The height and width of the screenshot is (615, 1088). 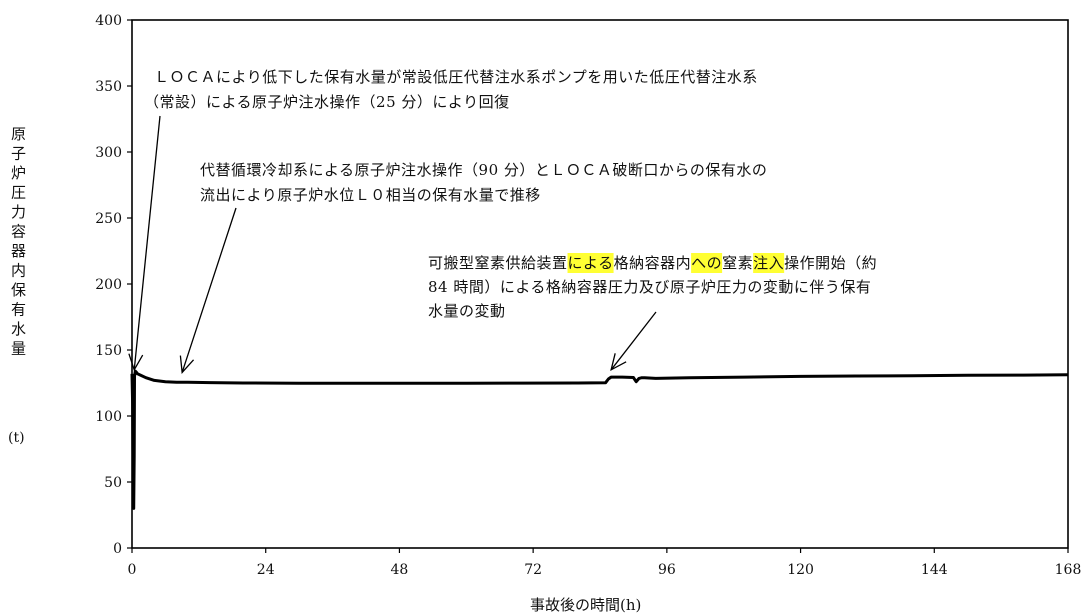 I want to click on y-tick-label: 0, so click(x=117, y=549).